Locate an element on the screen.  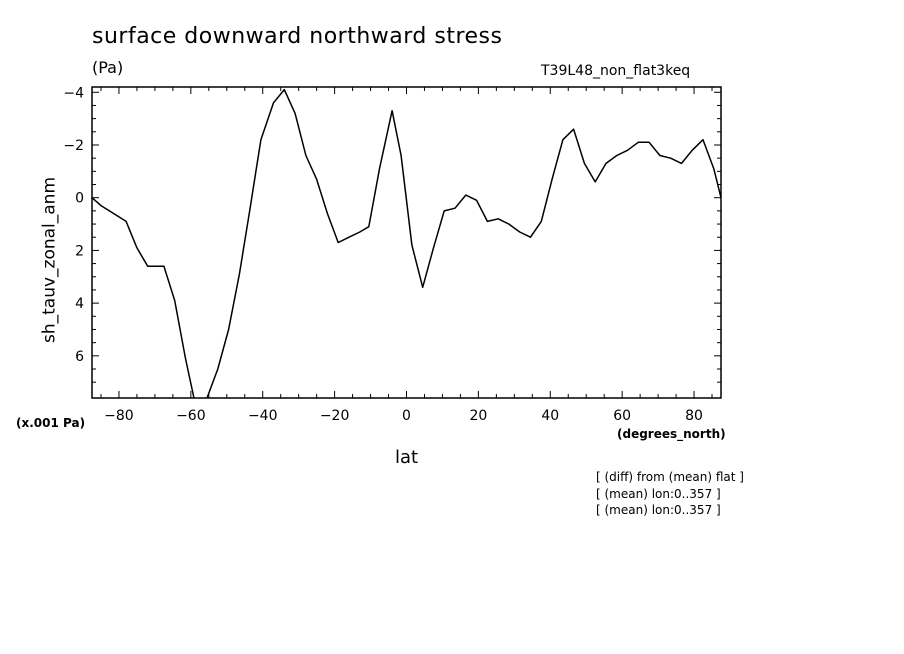
x-axis-label: lat is located at coordinates (407, 457).